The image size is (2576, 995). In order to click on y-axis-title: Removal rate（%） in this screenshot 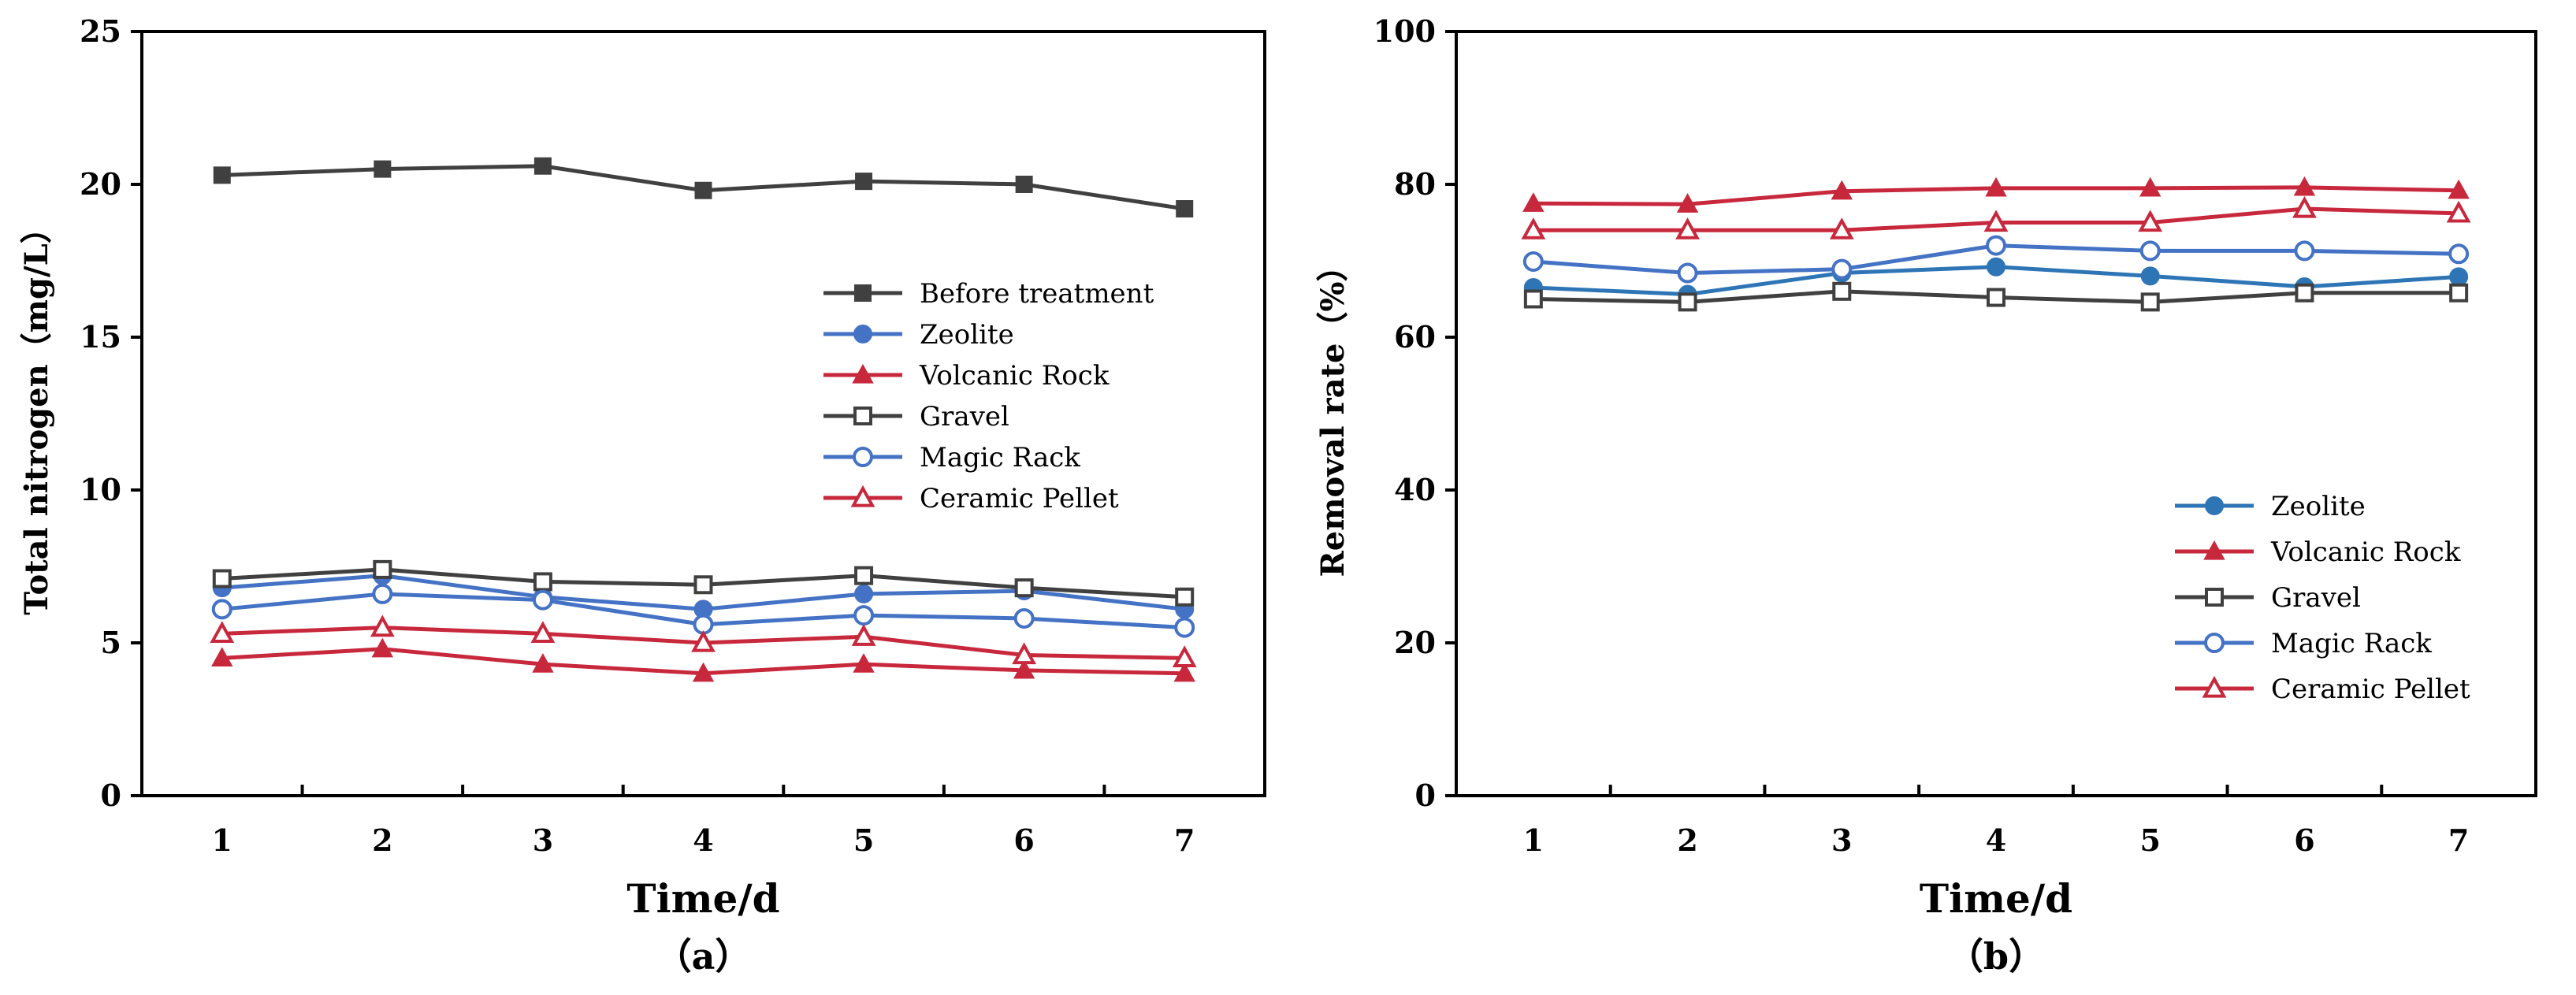, I will do `click(1332, 414)`.